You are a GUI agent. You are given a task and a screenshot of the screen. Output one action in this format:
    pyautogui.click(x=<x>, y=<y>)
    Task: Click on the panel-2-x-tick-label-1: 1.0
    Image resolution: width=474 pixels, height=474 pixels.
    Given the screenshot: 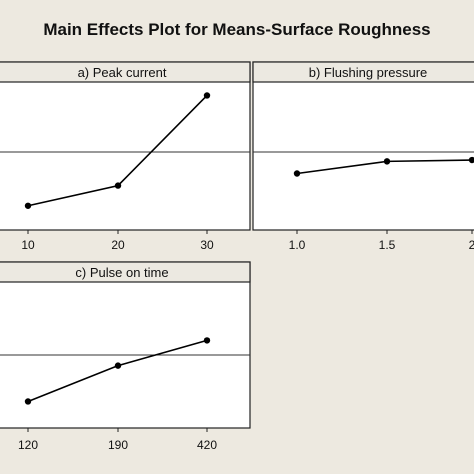 What is the action you would take?
    pyautogui.click(x=297, y=245)
    